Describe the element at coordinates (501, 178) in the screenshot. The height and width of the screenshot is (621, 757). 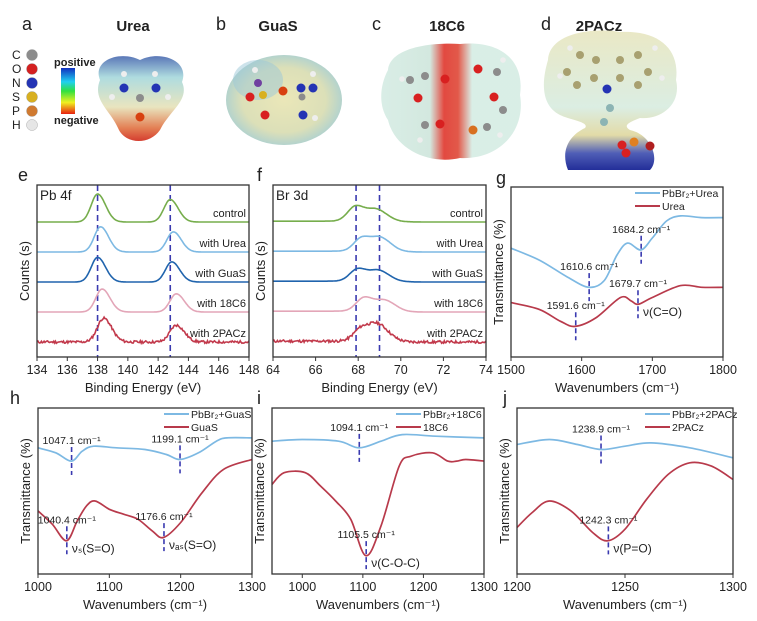
I see `panel-letter-g: g` at that location.